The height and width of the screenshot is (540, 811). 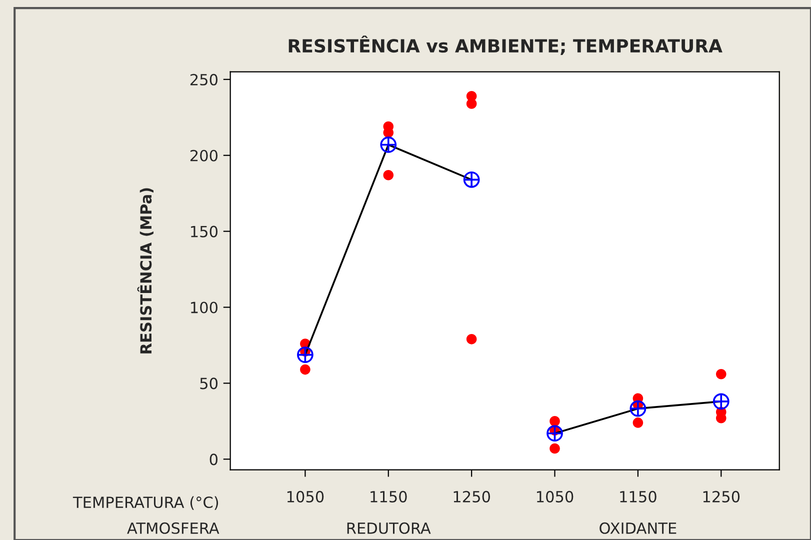 What do you see at coordinates (204, 308) in the screenshot?
I see `y-tick-label: 100` at bounding box center [204, 308].